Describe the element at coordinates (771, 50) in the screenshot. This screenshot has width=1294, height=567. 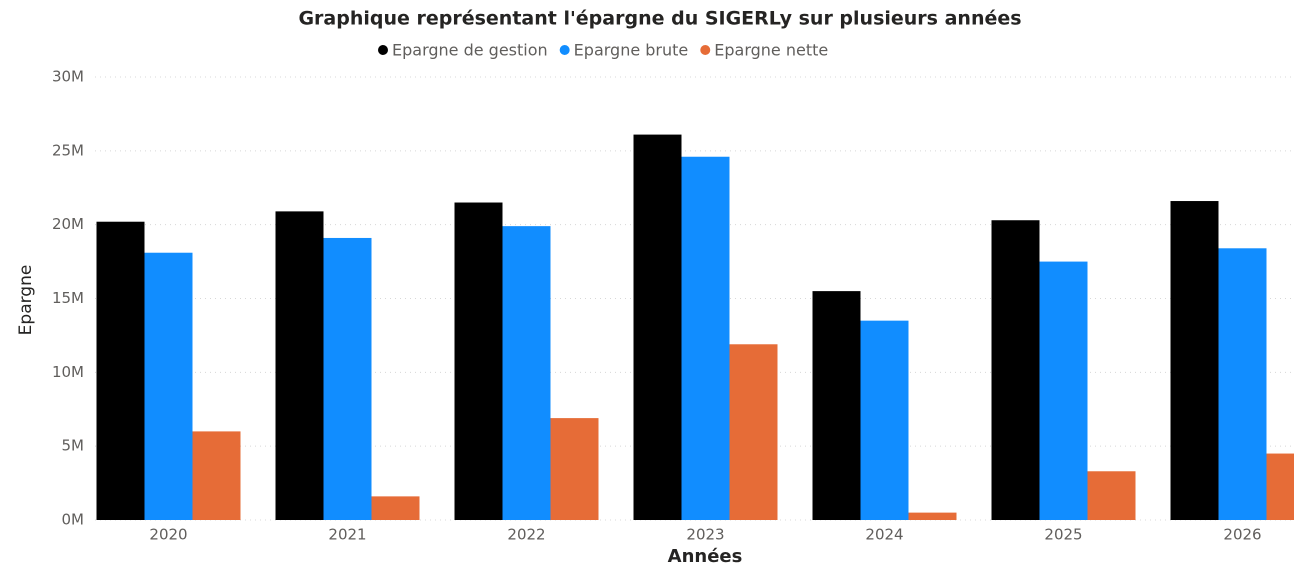
I see `legend-label: Epargne nette` at that location.